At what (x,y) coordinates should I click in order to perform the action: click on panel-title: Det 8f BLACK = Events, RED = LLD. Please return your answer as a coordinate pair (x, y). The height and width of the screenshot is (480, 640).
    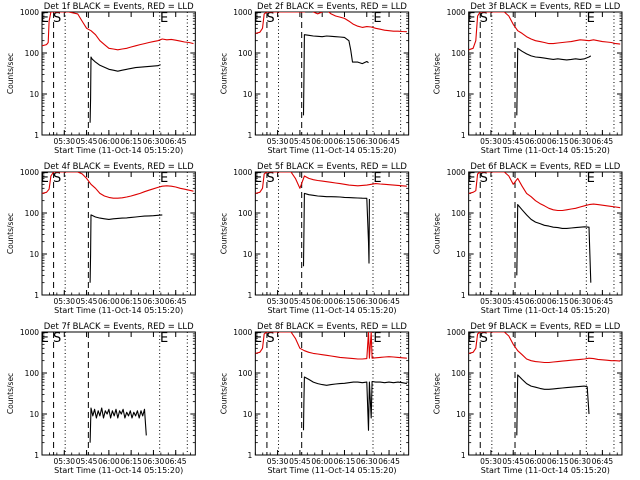
    Looking at the image, I should click on (332, 327).